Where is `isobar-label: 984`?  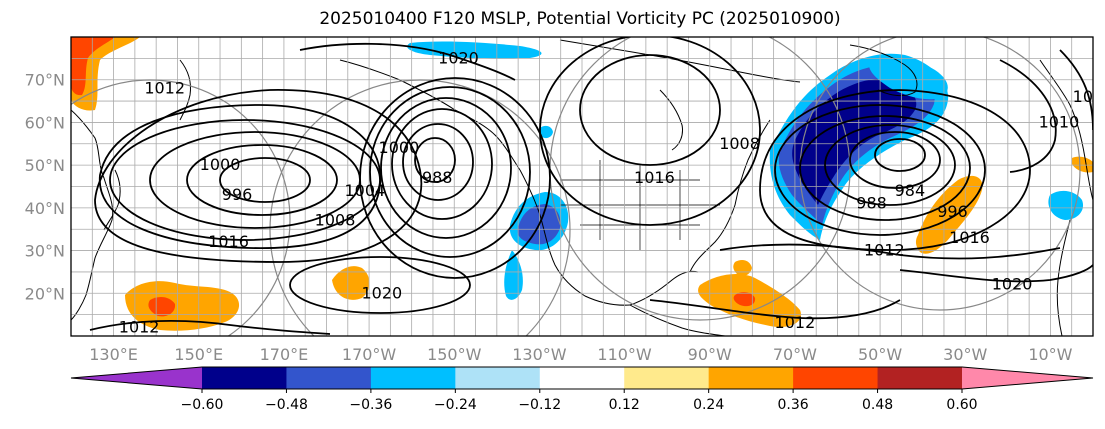 isobar-label: 984 is located at coordinates (910, 190).